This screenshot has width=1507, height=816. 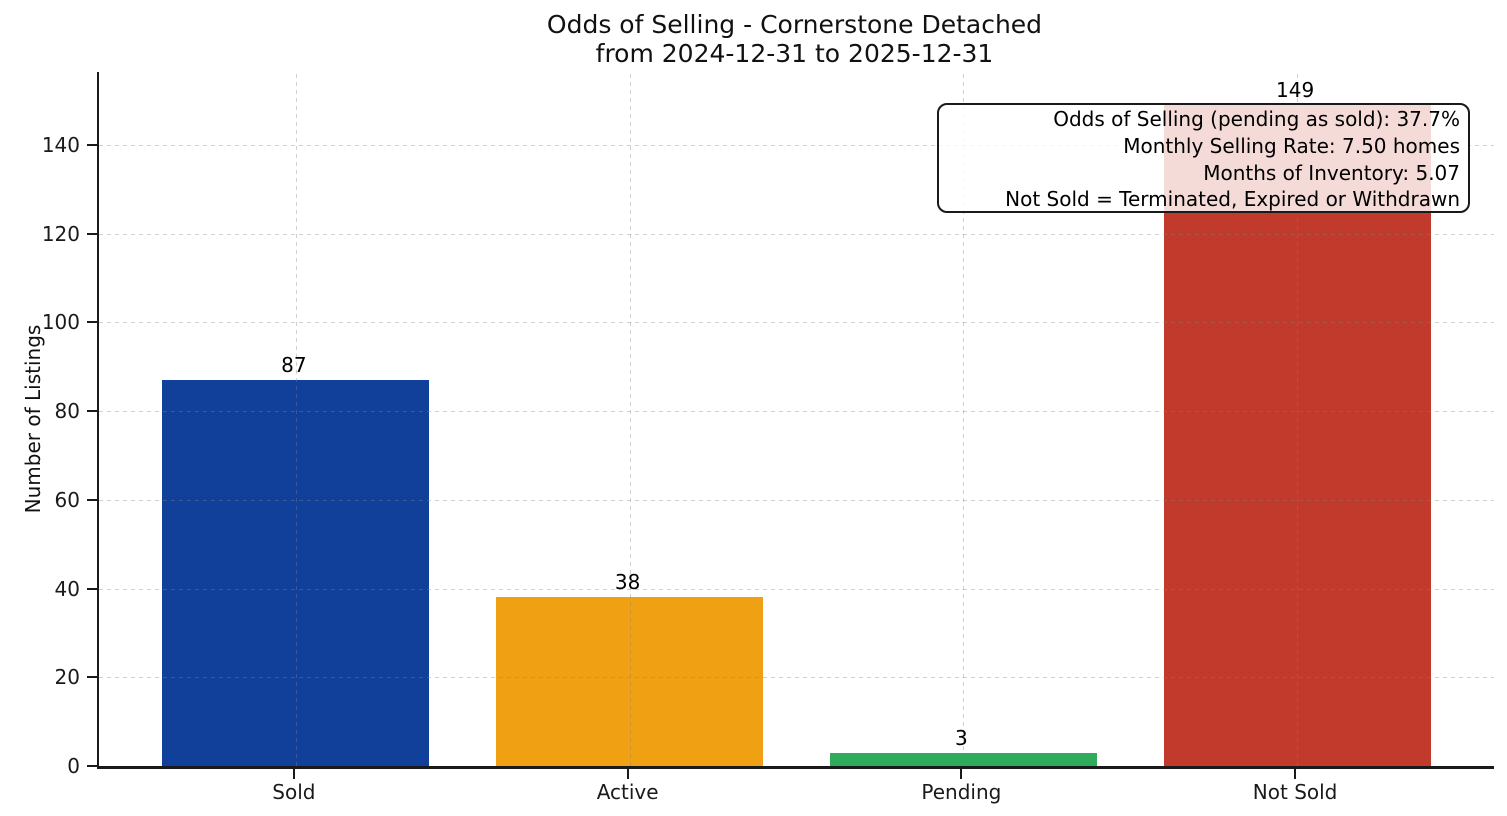 What do you see at coordinates (1295, 774) in the screenshot?
I see `x-tick-mark-not-sold` at bounding box center [1295, 774].